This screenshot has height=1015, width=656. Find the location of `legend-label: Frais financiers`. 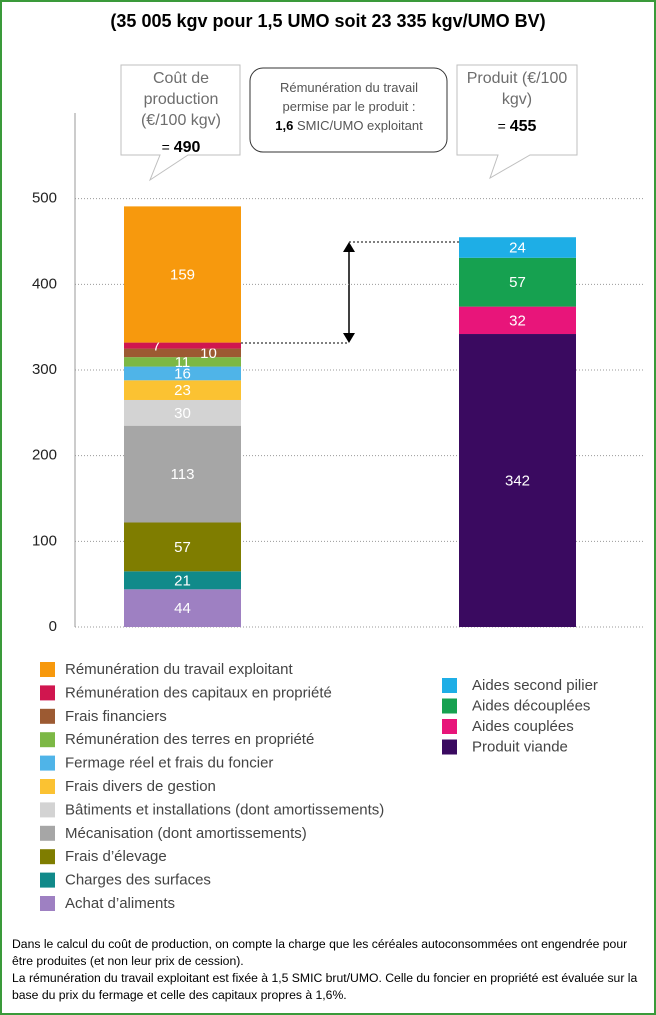

legend-label: Frais financiers is located at coordinates (116, 716).